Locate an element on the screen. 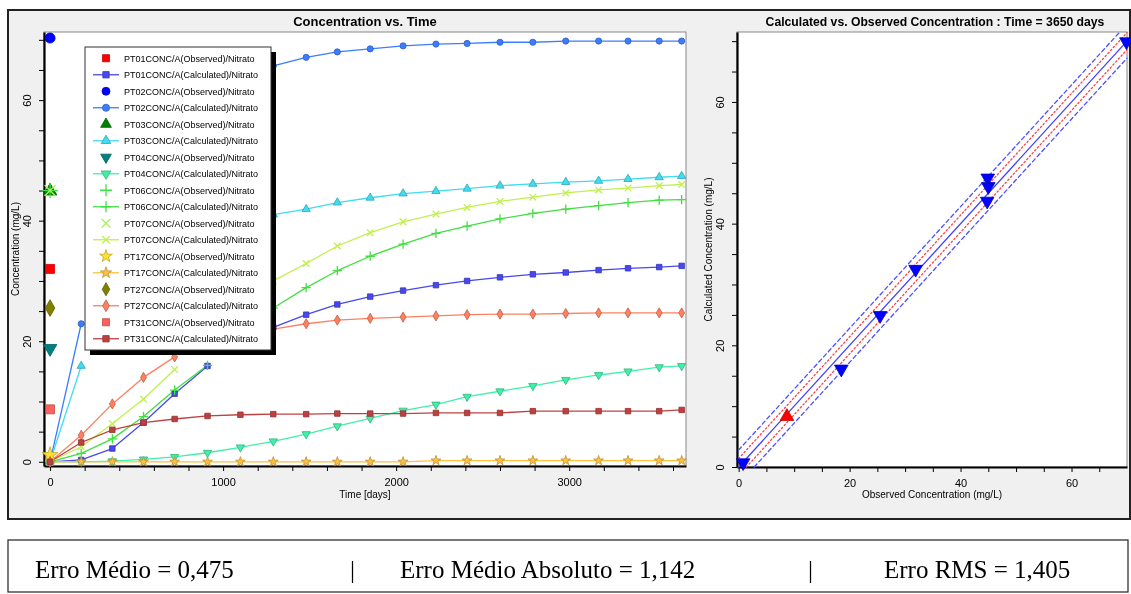 This screenshot has height=594, width=1131. chart-title: Concentration vs. Time is located at coordinates (365, 21).